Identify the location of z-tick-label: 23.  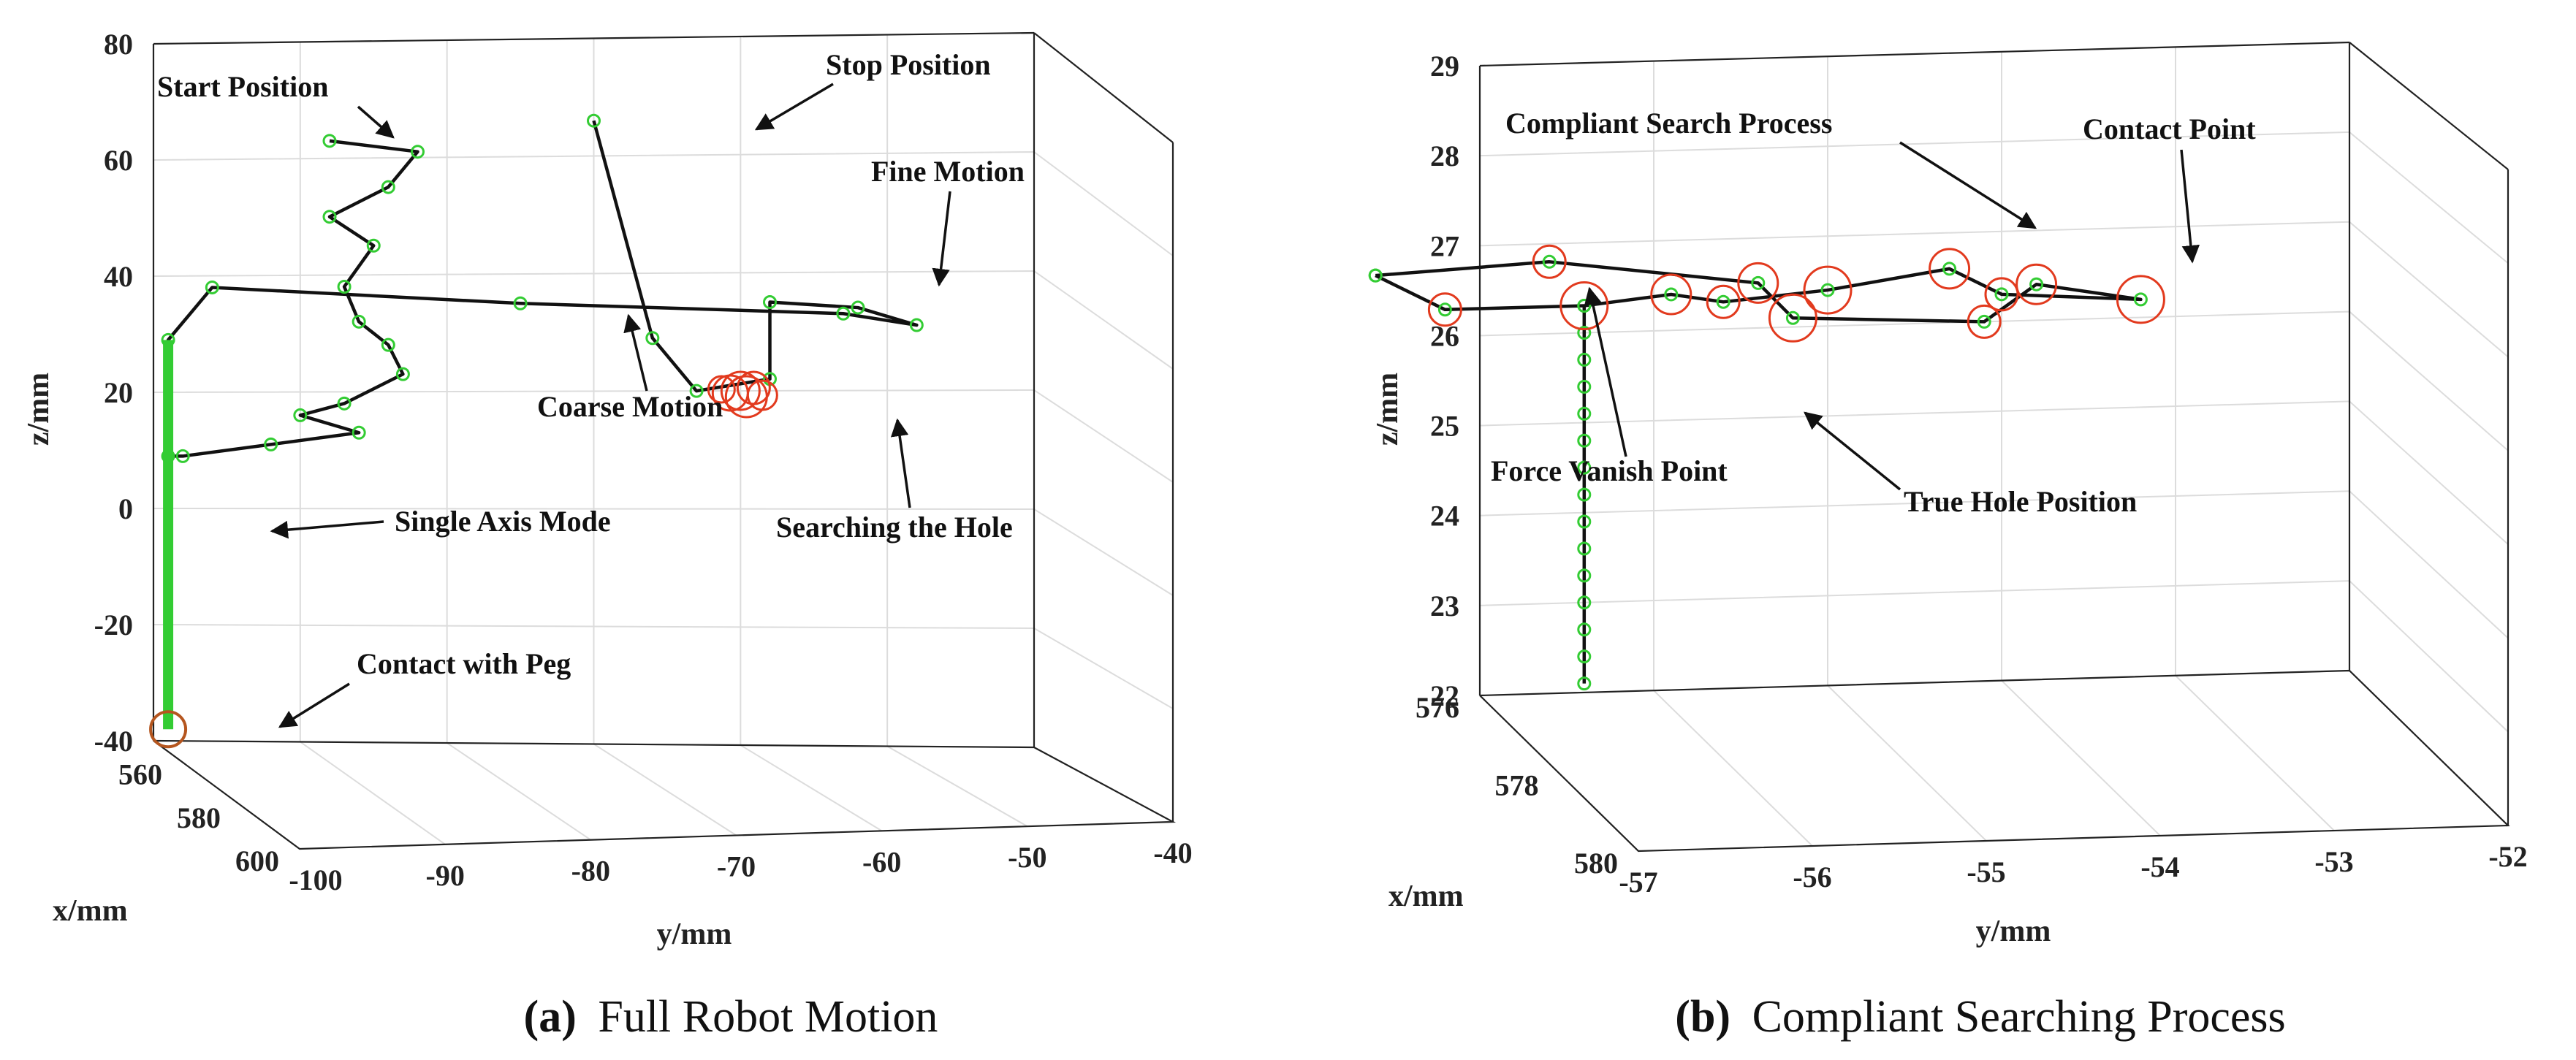
(1444, 606).